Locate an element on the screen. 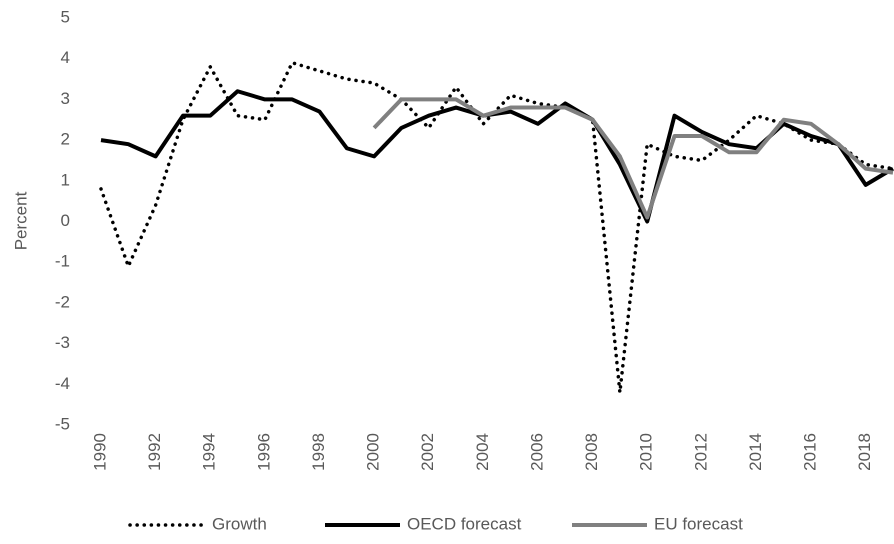 Image resolution: width=894 pixels, height=544 pixels. y-tick-label: 2 is located at coordinates (65, 139).